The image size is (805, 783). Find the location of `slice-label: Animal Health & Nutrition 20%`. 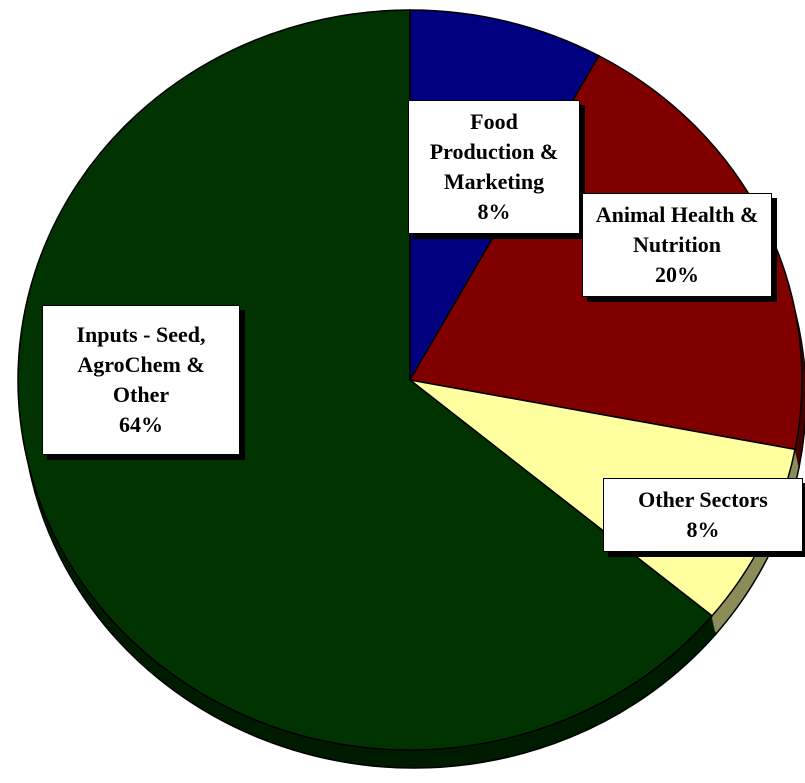

slice-label: Animal Health & Nutrition 20% is located at coordinates (677, 245).